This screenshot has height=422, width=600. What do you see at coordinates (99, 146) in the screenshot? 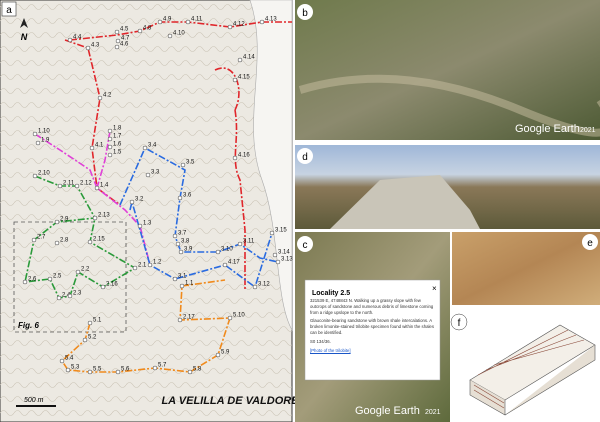
I see `locality-label: 4.1` at bounding box center [99, 146].